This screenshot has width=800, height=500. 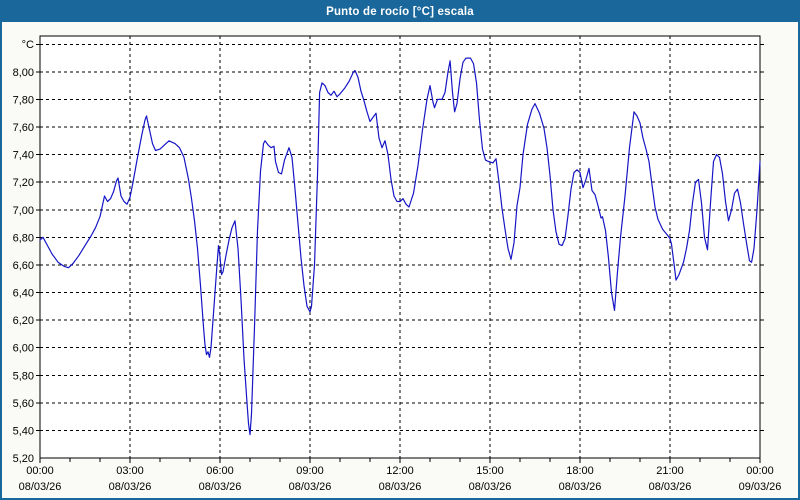 I want to click on y-tick-label: 6,80, so click(x=23, y=238).